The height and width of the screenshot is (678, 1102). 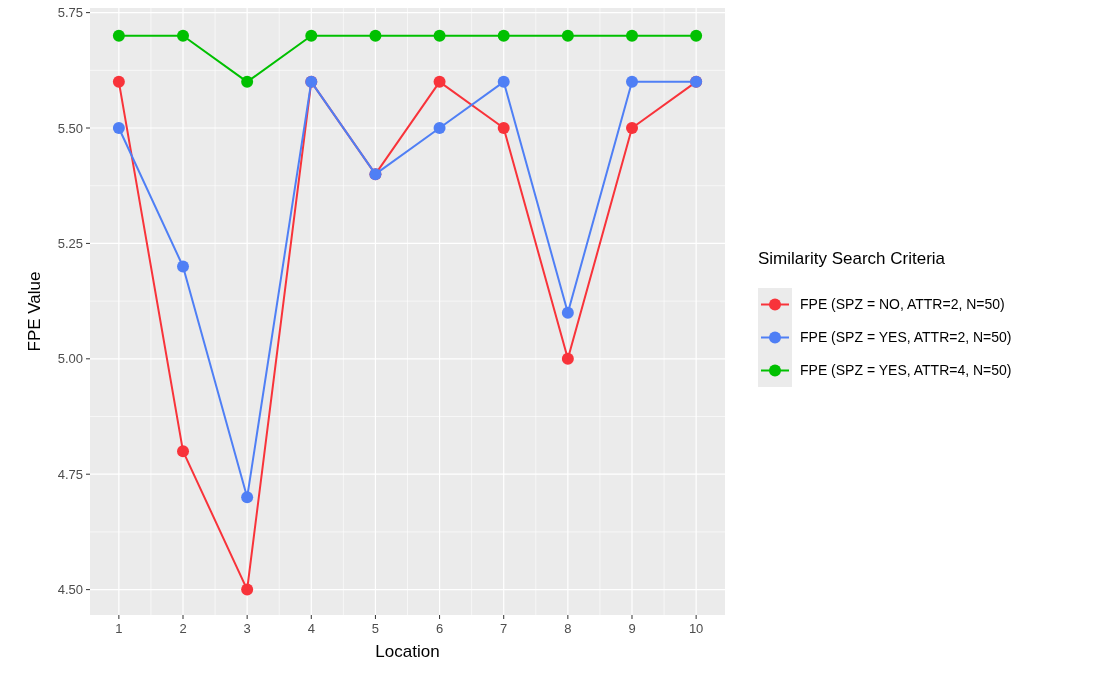 I want to click on x-tick-label: 8, so click(x=568, y=628).